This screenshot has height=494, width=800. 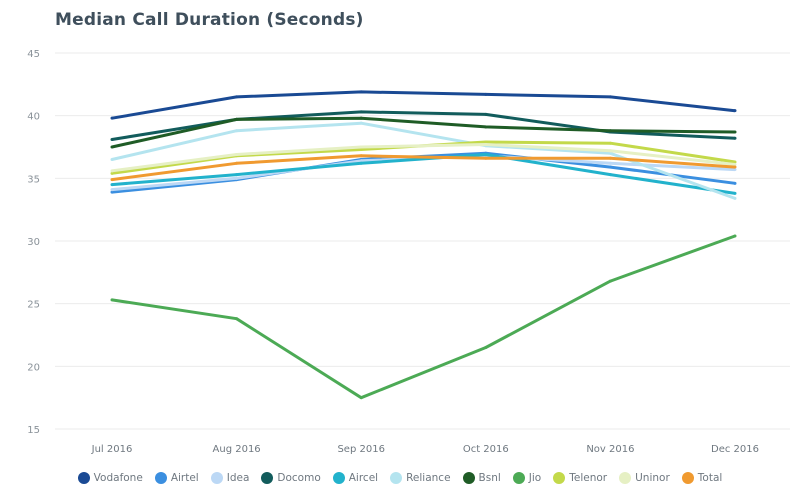 What do you see at coordinates (428, 478) in the screenshot?
I see `legend-label: Reliance` at bounding box center [428, 478].